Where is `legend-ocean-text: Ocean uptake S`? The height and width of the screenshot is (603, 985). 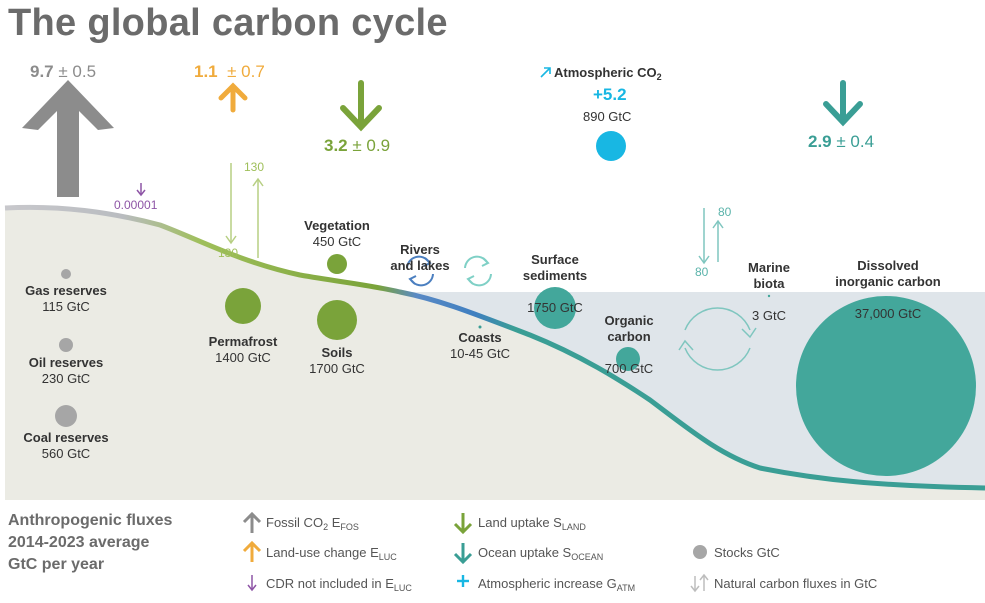 legend-ocean-text: Ocean uptake S is located at coordinates (525, 552).